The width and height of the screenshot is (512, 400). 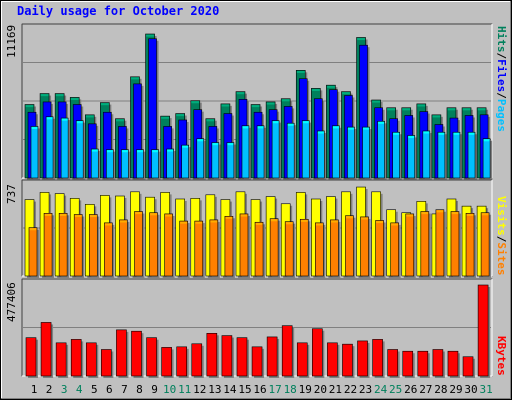 What do you see at coordinates (259, 389) in the screenshot?
I see `day-label: 16` at bounding box center [259, 389].